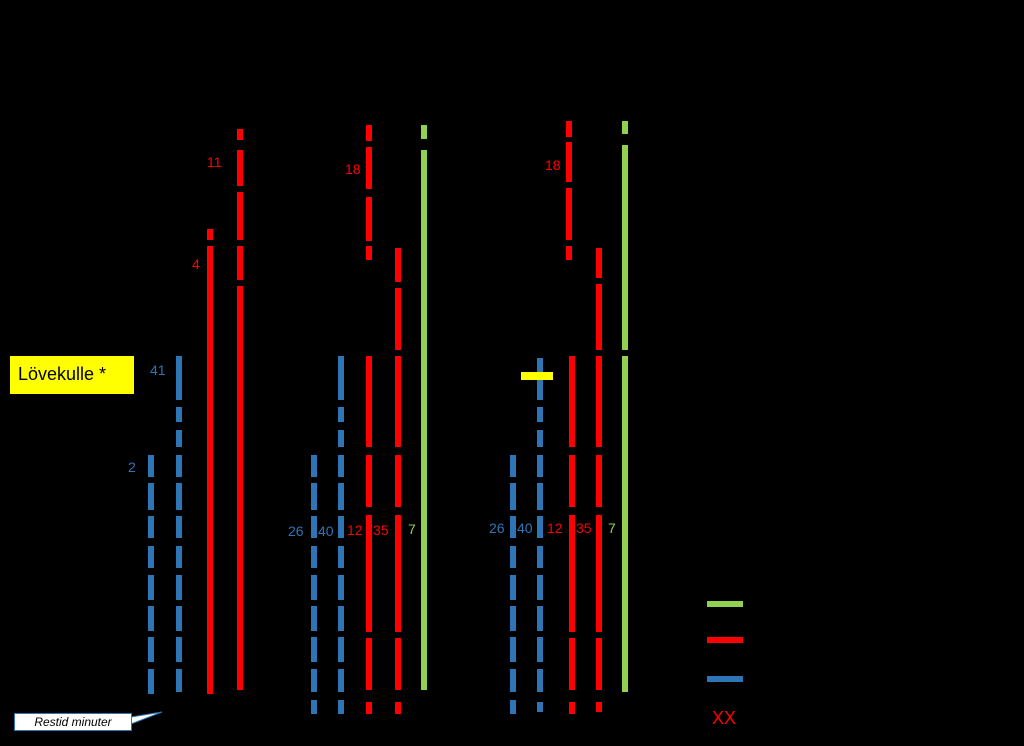 The height and width of the screenshot is (746, 1024). I want to click on route-label-18: 18, so click(553, 165).